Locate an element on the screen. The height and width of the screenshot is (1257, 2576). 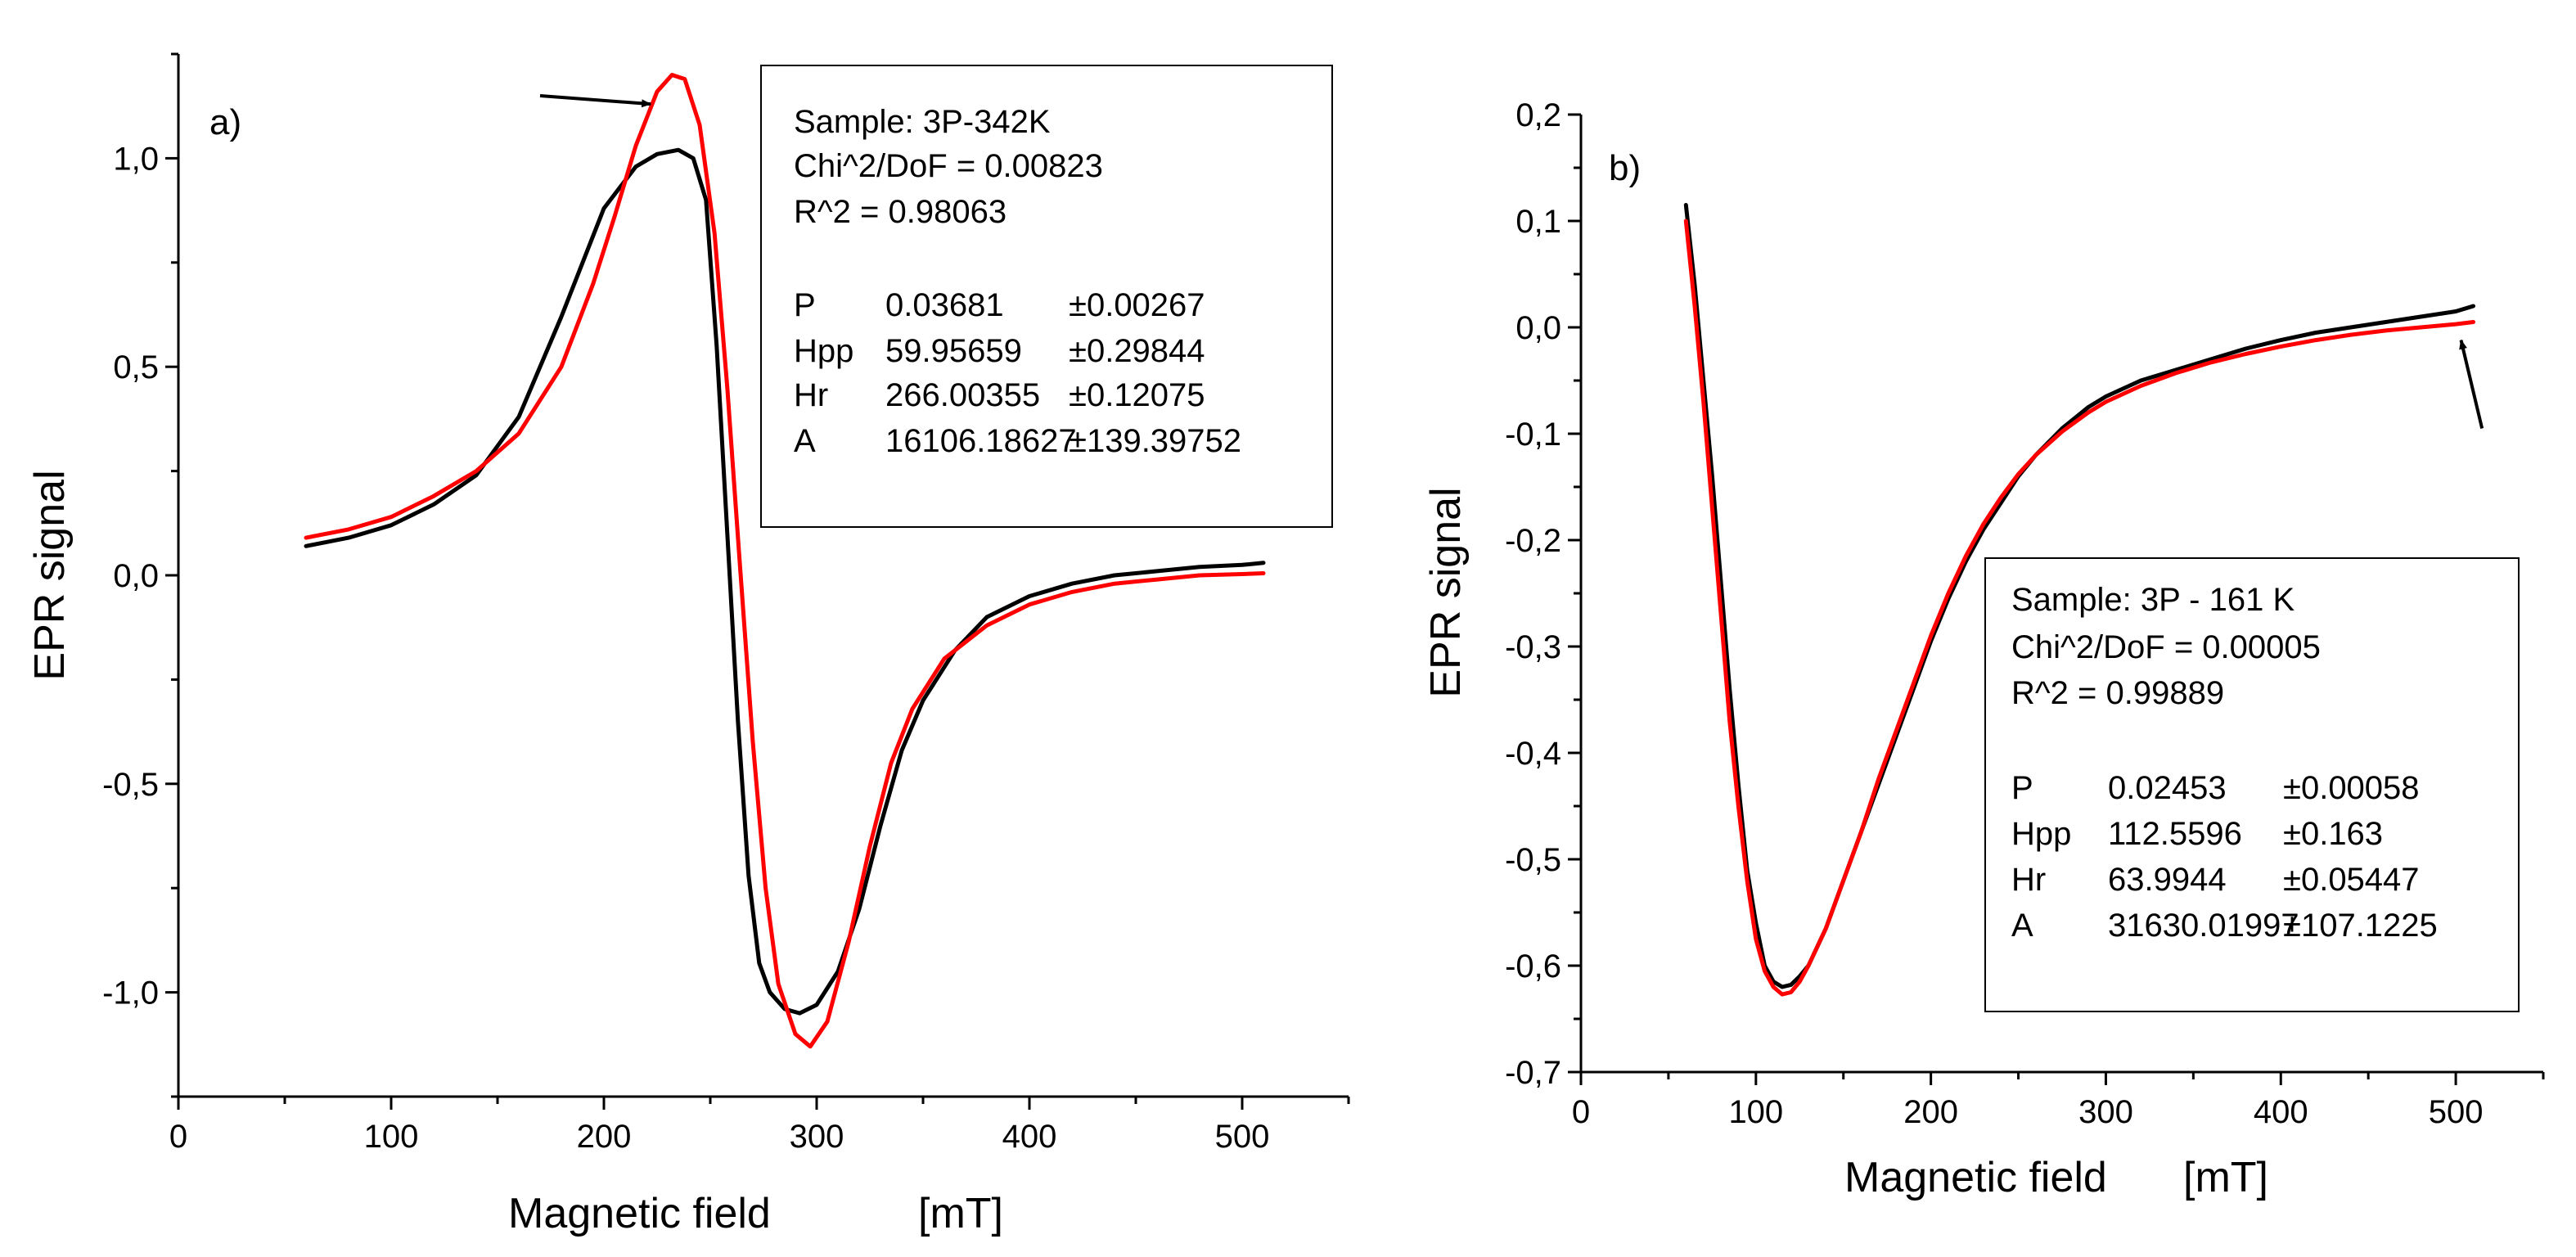
panel-b-param-error: ±107.1225 is located at coordinates (2360, 926).